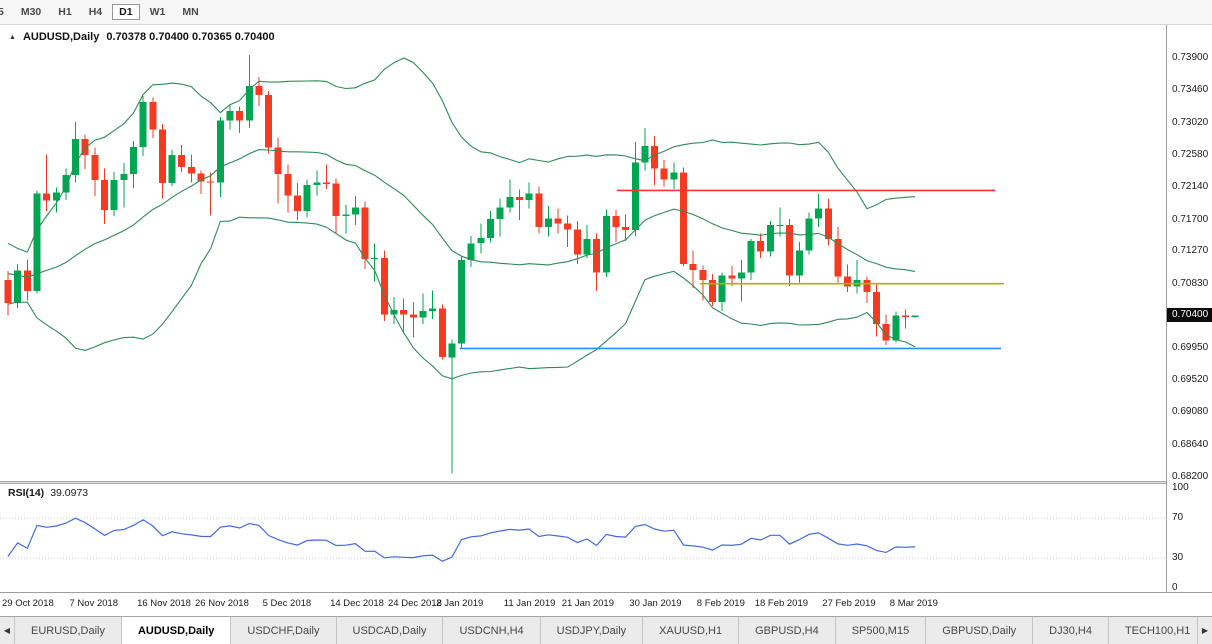  Describe the element at coordinates (1178, 557) in the screenshot. I see `rsi-tick-label: 30` at that location.